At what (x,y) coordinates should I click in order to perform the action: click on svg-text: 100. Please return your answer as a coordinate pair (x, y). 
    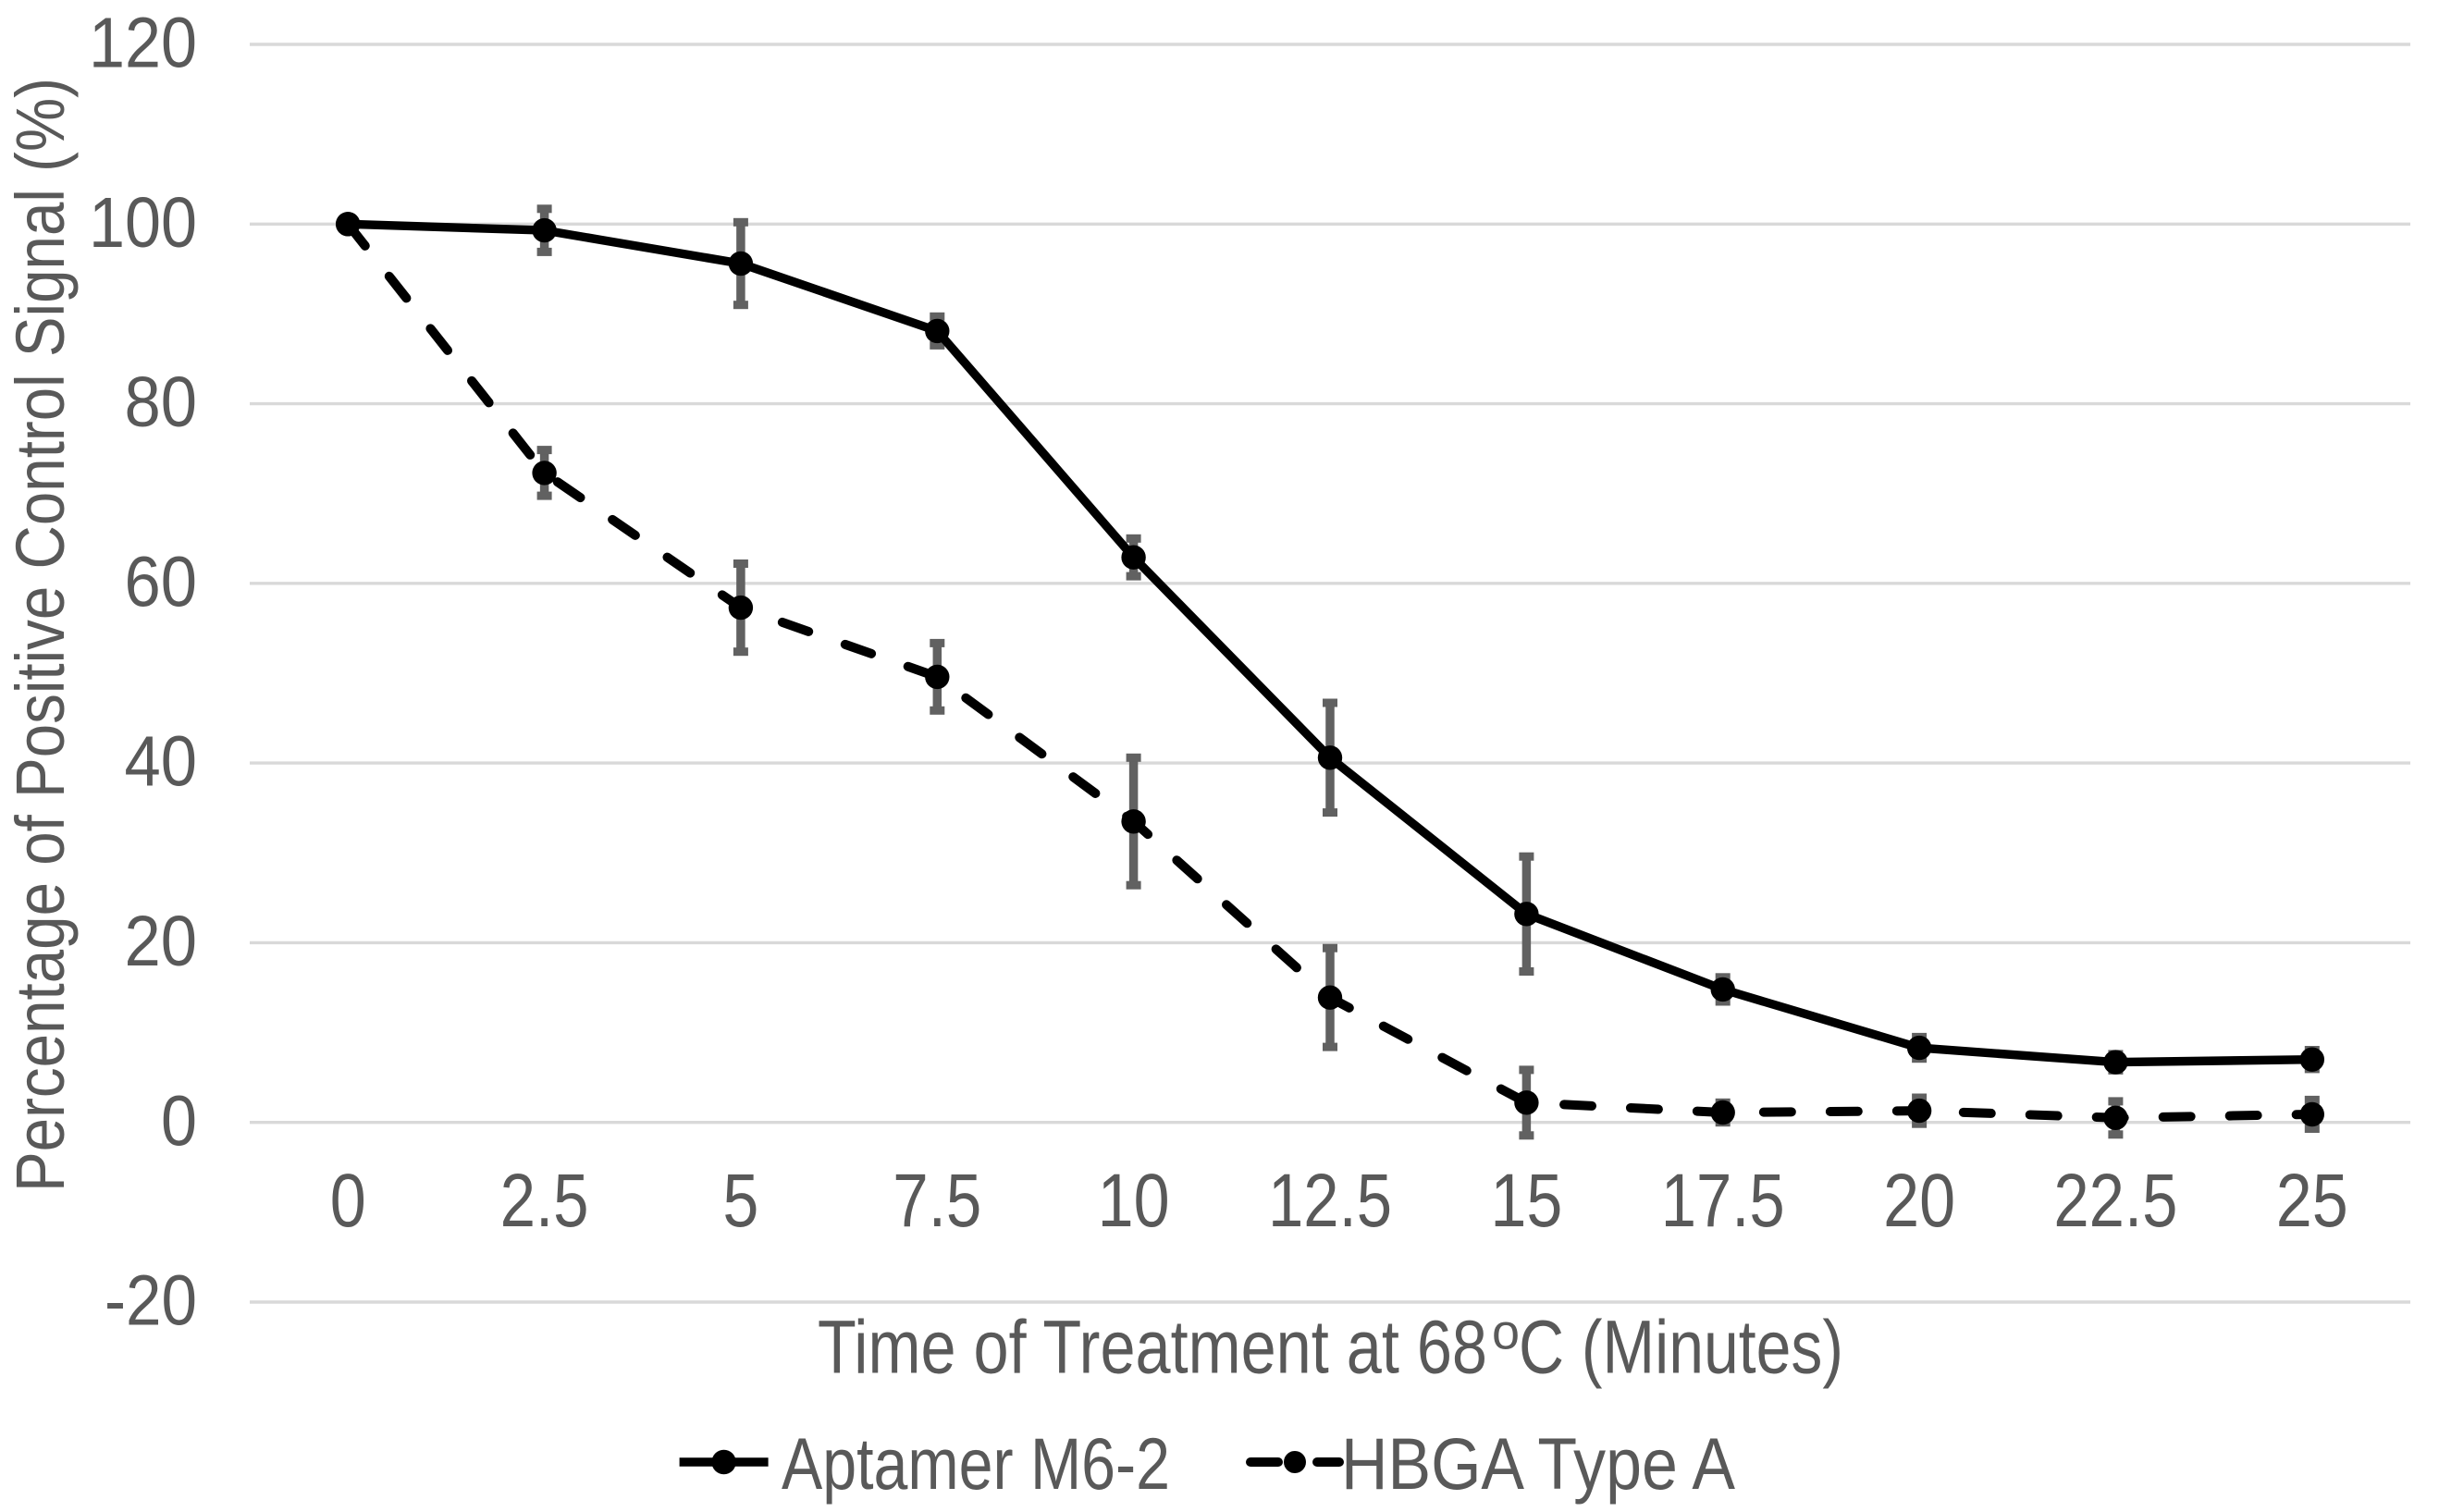
    Looking at the image, I should click on (143, 223).